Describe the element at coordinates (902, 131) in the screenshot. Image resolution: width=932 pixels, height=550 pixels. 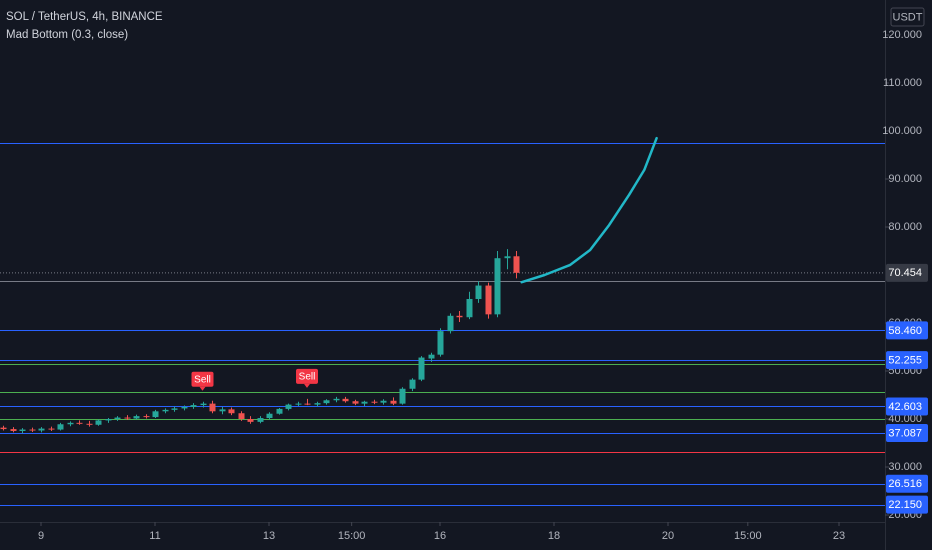
I see `y-tick-label: 100.000` at that location.